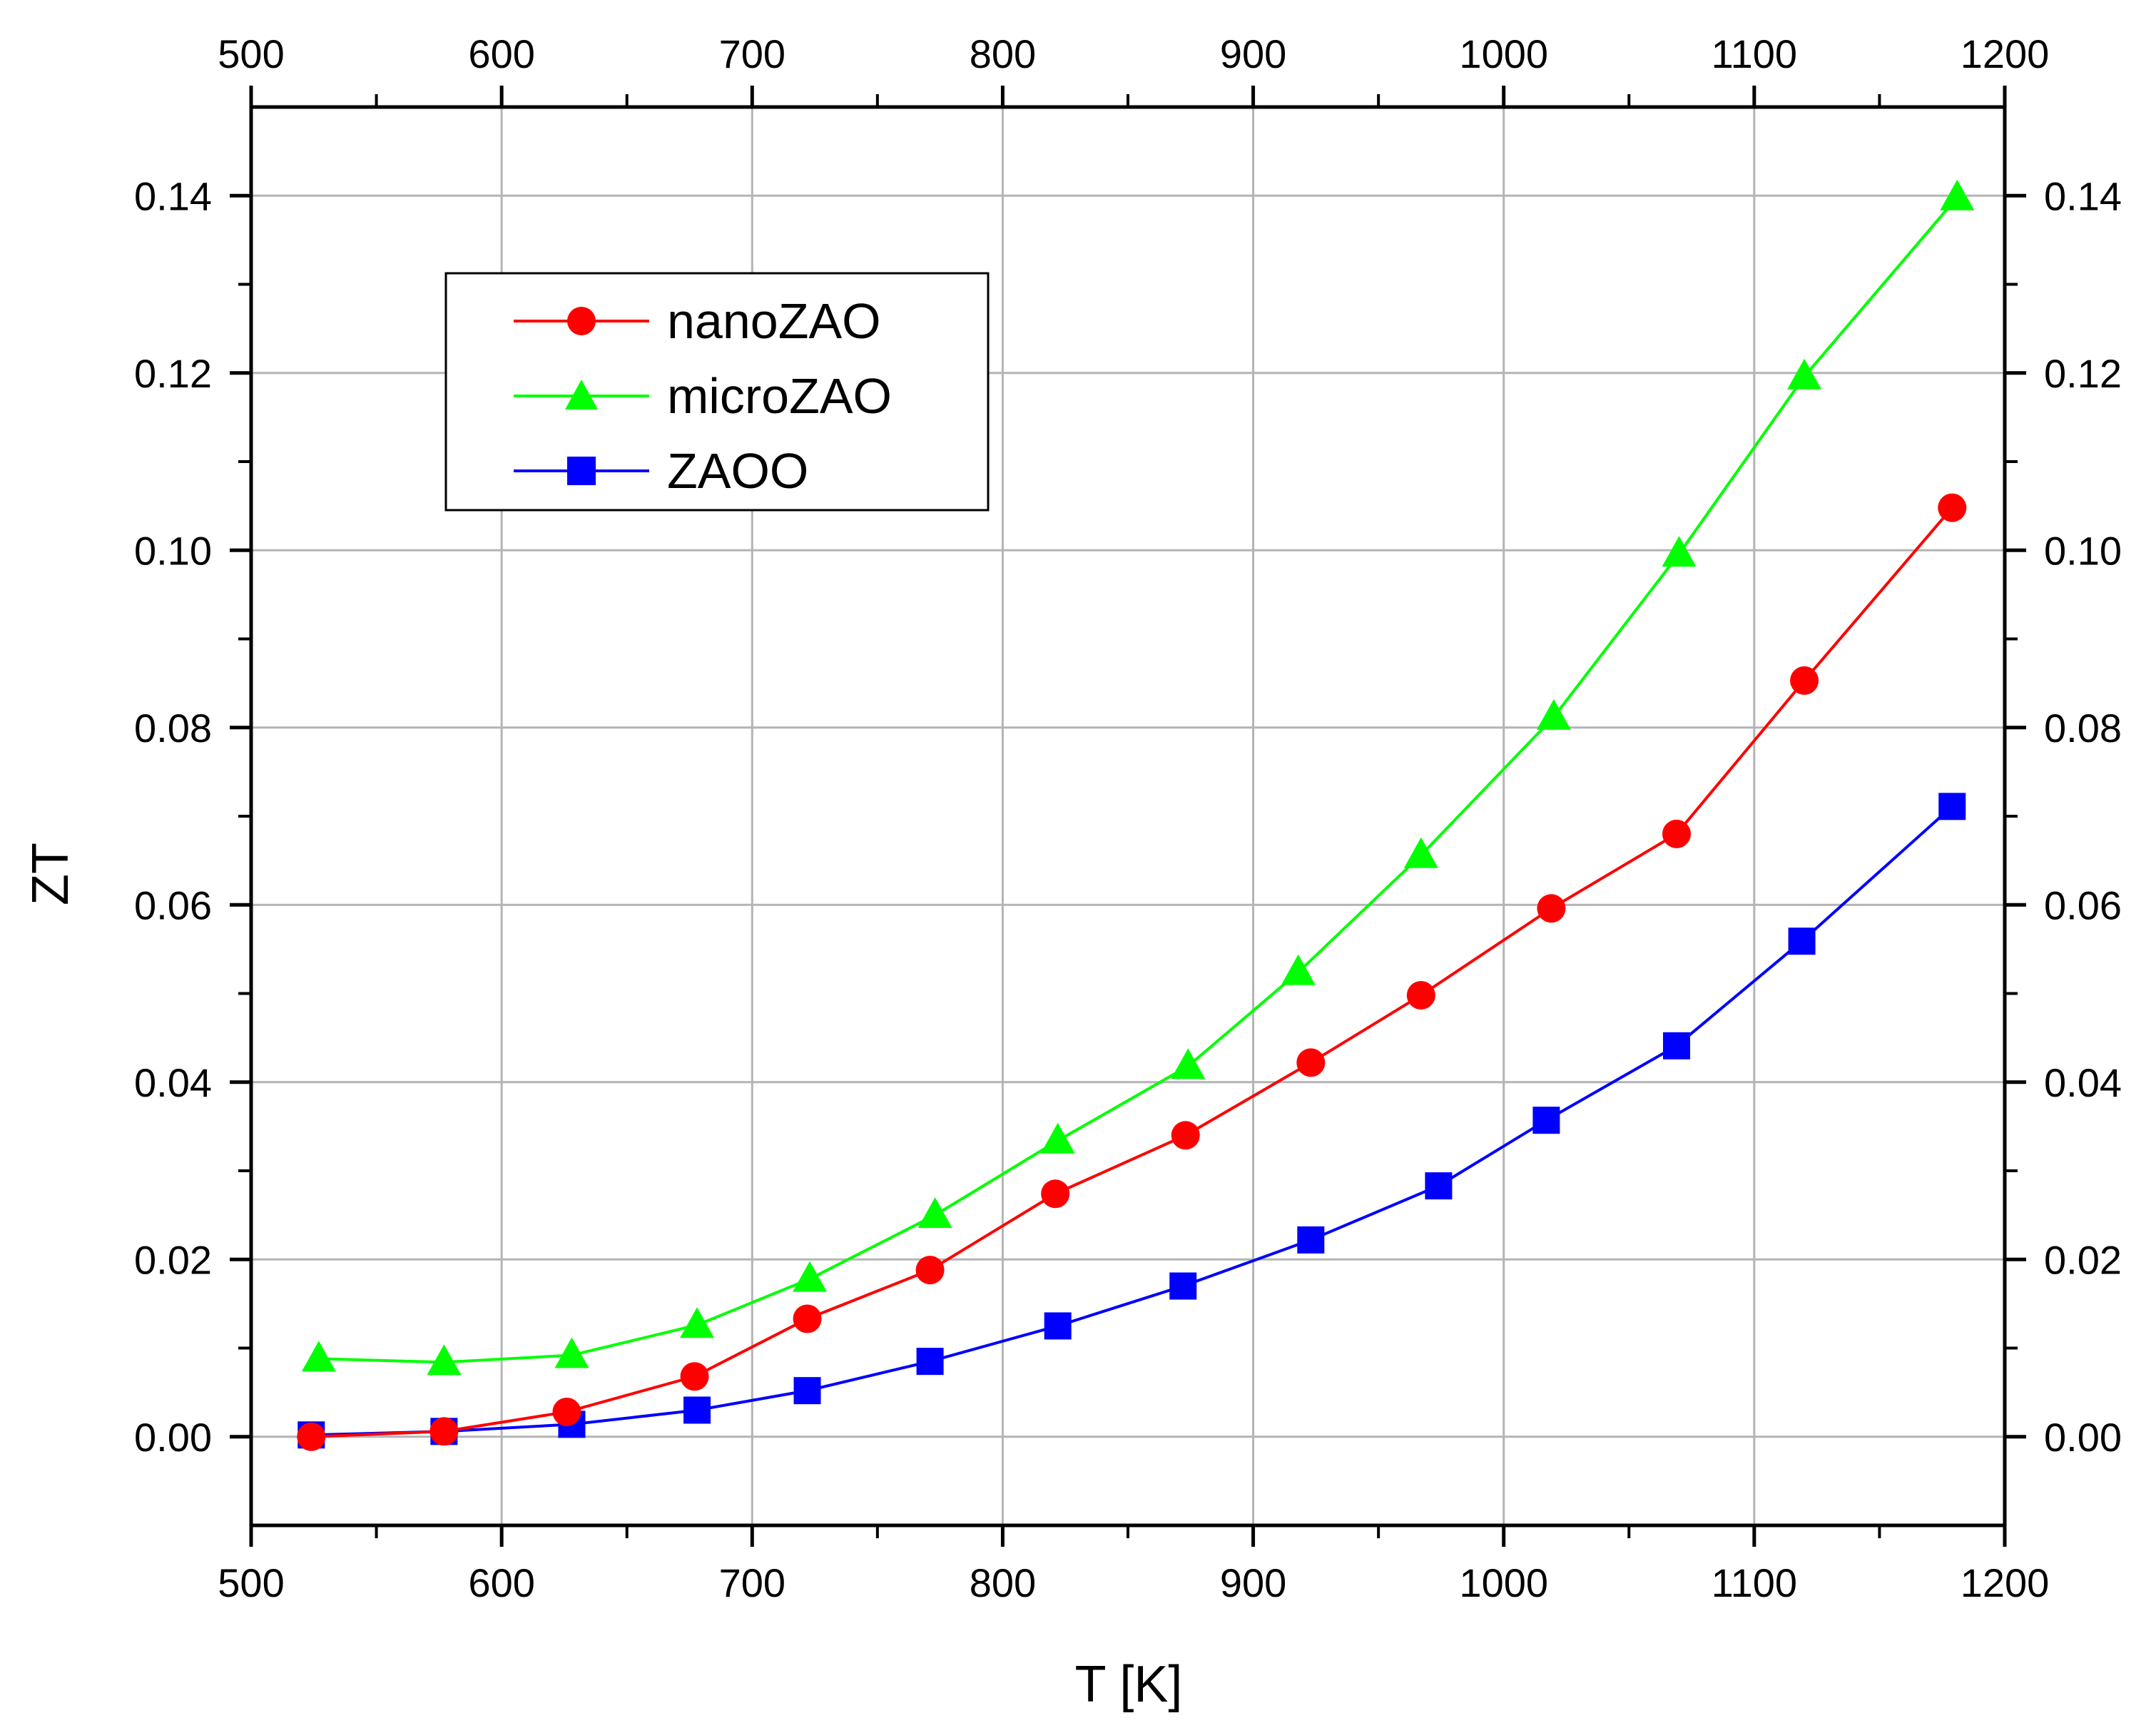  I want to click on x-tick-label-top: 800, so click(1003, 53).